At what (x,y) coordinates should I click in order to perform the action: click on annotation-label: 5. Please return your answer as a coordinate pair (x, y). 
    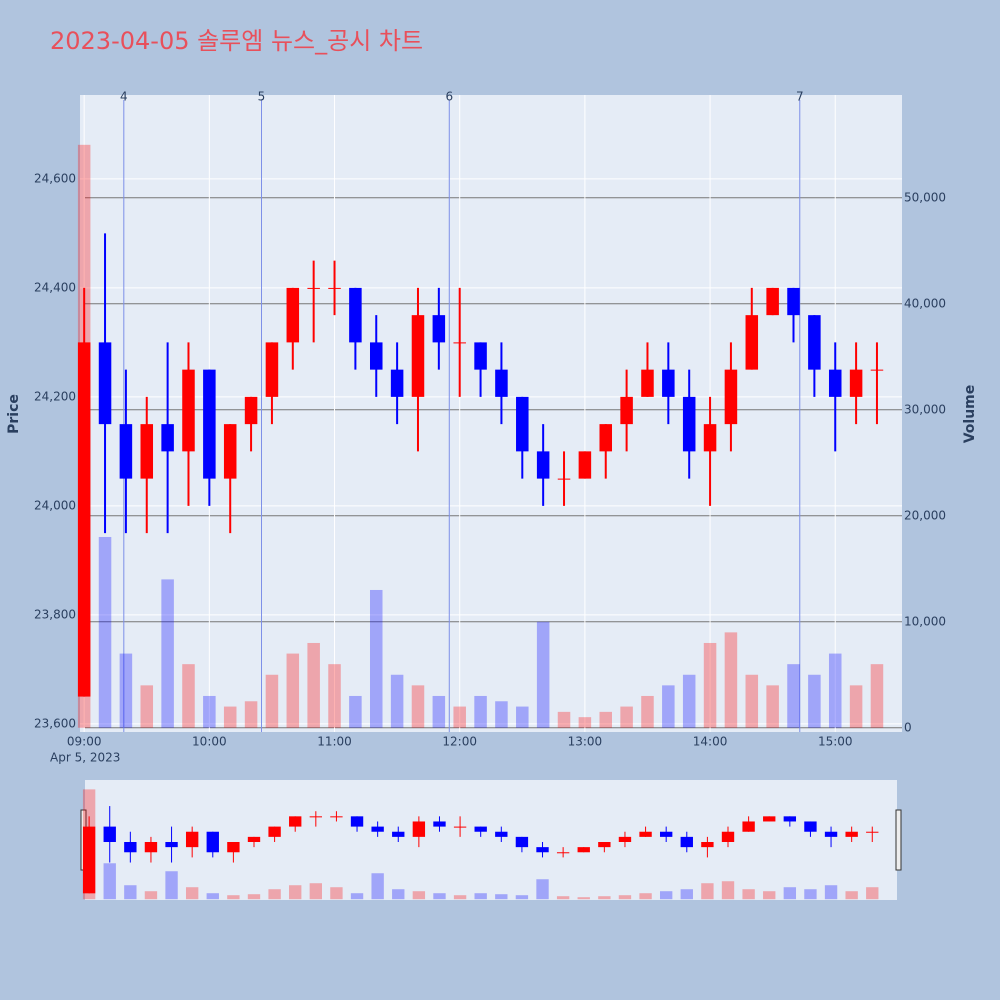
    Looking at the image, I should click on (262, 97).